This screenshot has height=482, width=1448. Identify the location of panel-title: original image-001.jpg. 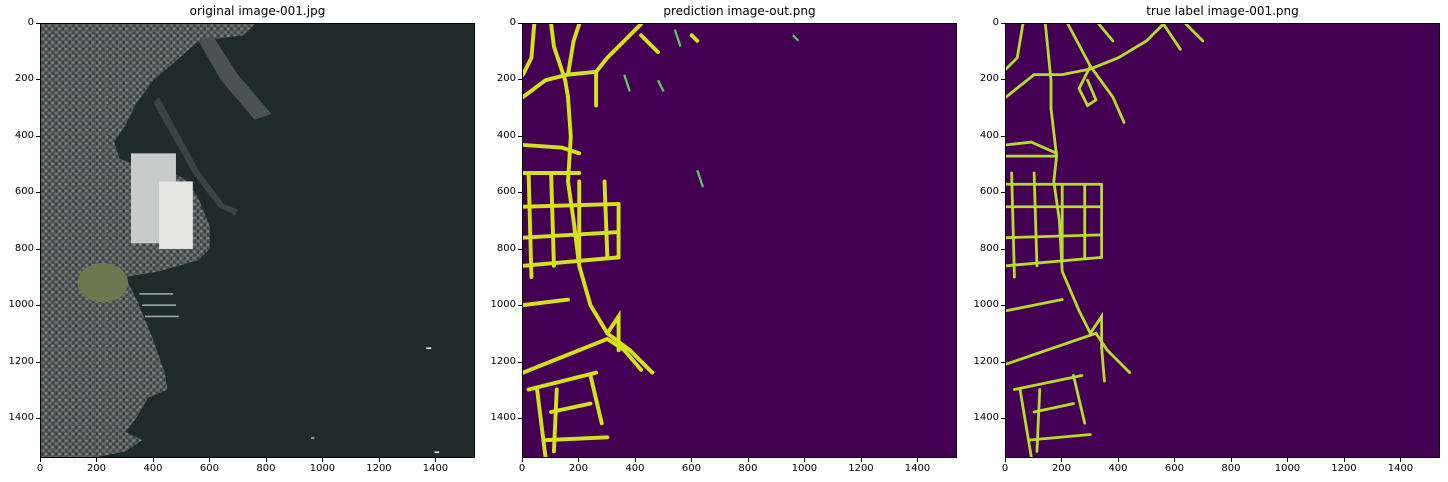
(257, 11).